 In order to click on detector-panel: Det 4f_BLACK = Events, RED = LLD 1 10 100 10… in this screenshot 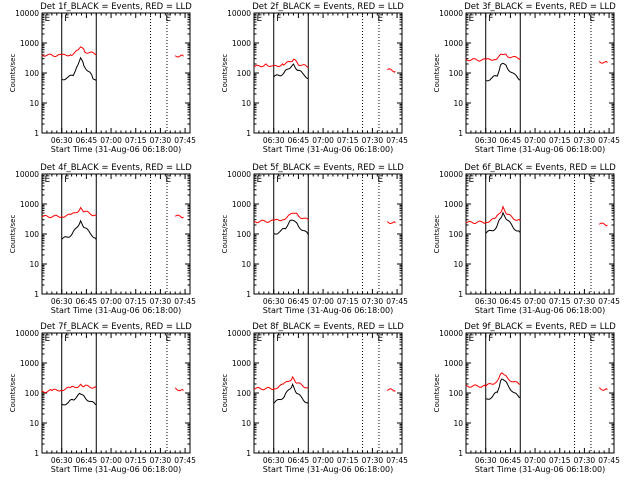, I will do `click(102, 239)`.